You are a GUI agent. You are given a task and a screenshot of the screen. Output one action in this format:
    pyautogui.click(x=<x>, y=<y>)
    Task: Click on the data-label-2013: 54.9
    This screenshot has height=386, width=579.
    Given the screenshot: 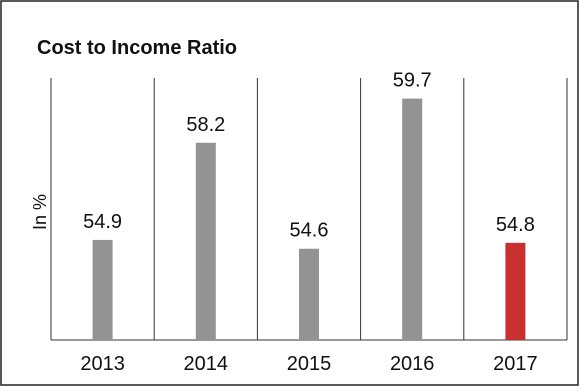 What is the action you would take?
    pyautogui.click(x=102, y=222)
    